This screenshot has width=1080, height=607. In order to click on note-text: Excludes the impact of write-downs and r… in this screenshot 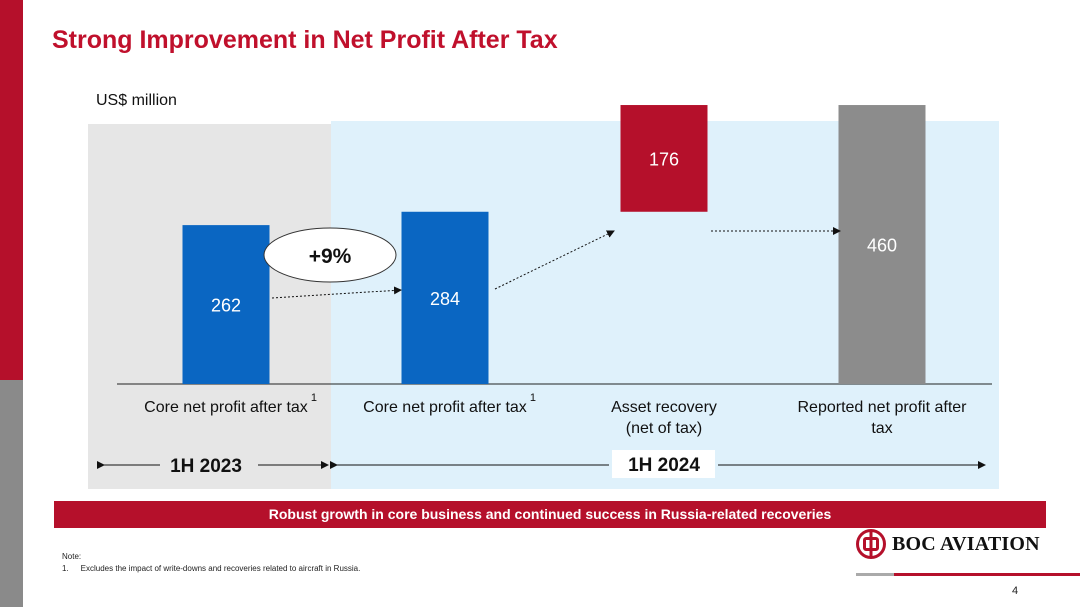, I will do `click(220, 568)`.